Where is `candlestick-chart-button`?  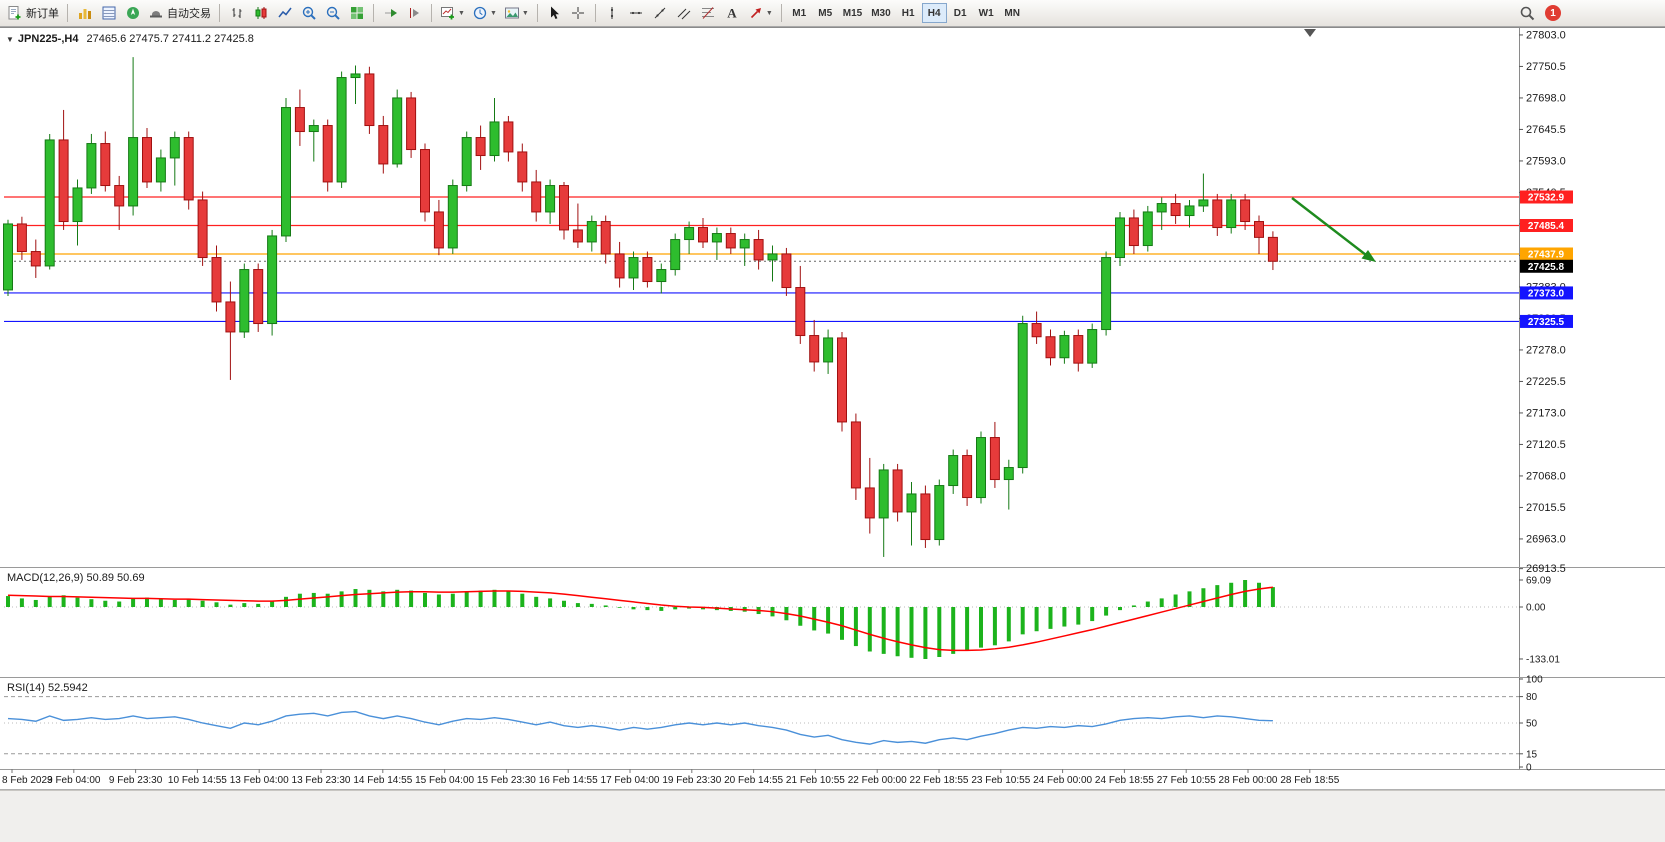
candlestick-chart-button is located at coordinates (260, 13).